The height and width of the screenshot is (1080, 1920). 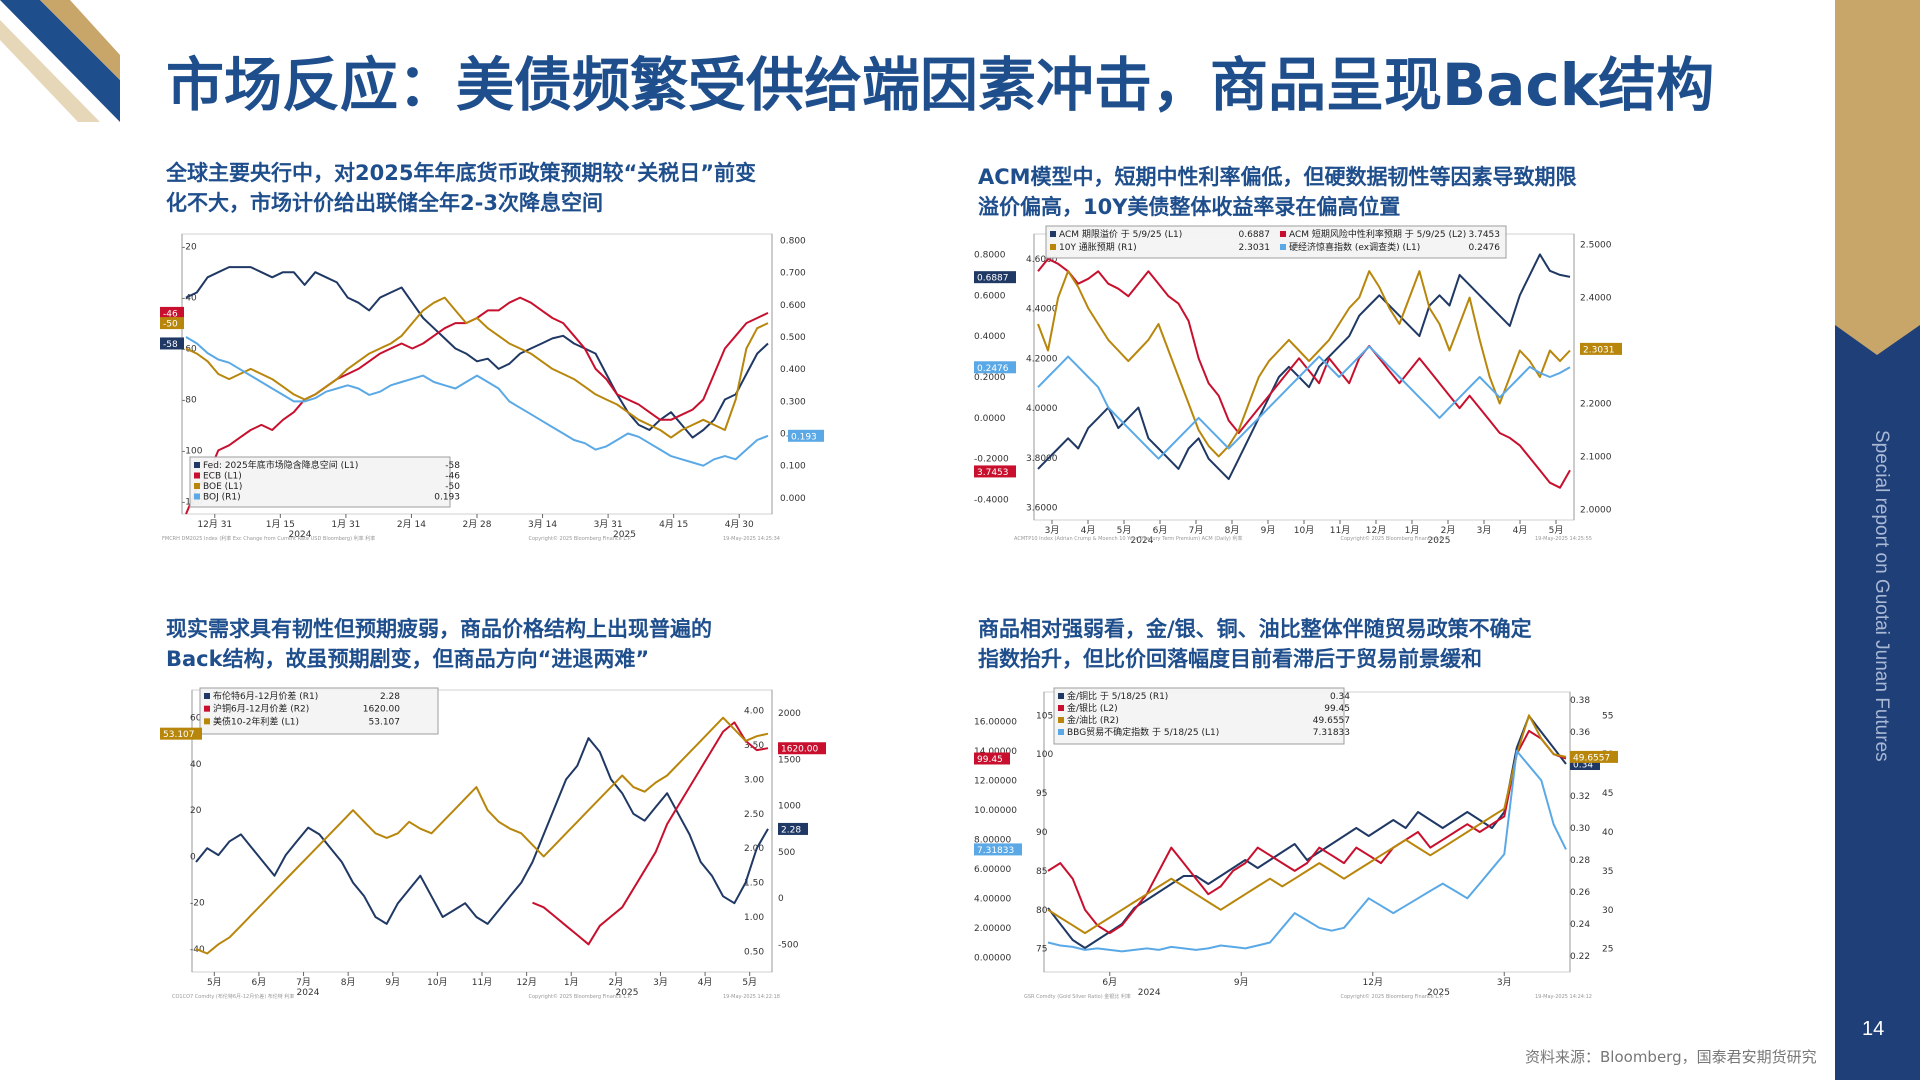 What do you see at coordinates (265, 696) in the screenshot?
I see `legend-label: 布伦特6月-12月价差 (R1)` at bounding box center [265, 696].